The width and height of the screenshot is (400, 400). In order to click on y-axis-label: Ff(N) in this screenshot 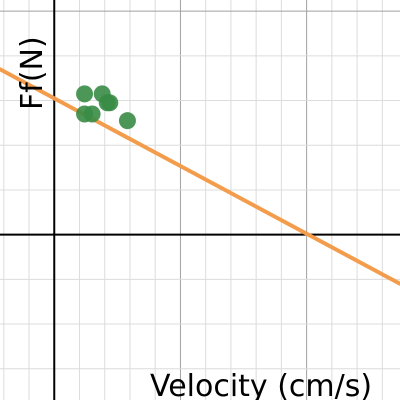, I will do `click(32, 73)`.